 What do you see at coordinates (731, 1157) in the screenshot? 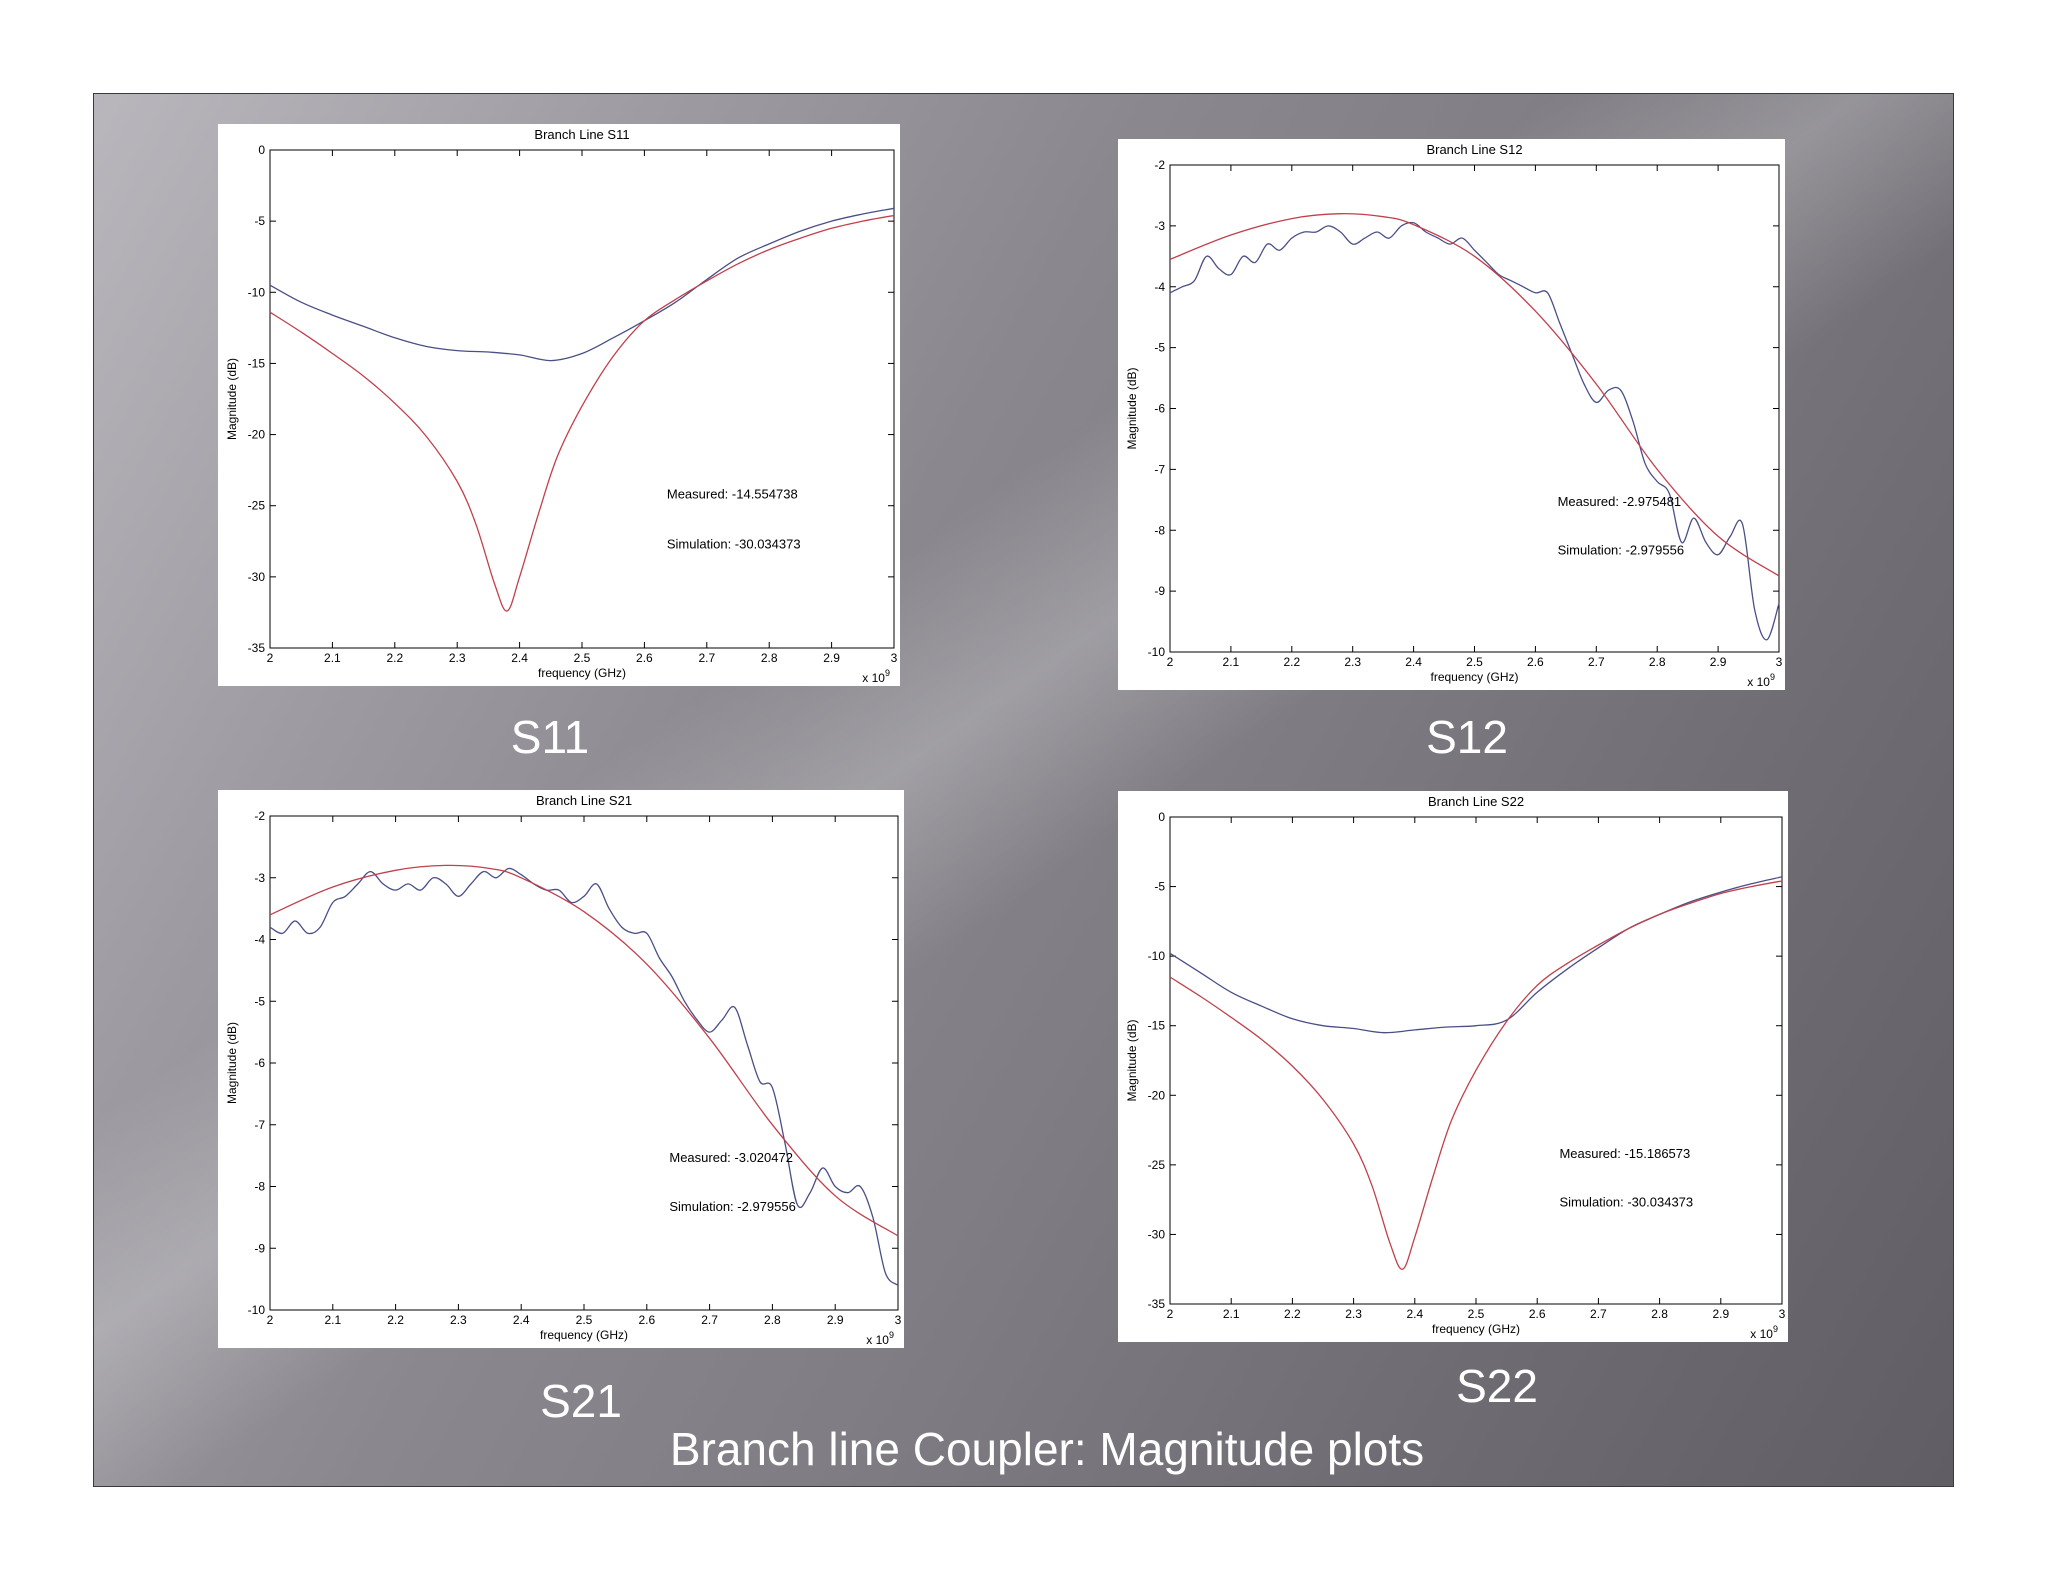
I see `annotation-measured: Measured: -3.020472` at bounding box center [731, 1157].